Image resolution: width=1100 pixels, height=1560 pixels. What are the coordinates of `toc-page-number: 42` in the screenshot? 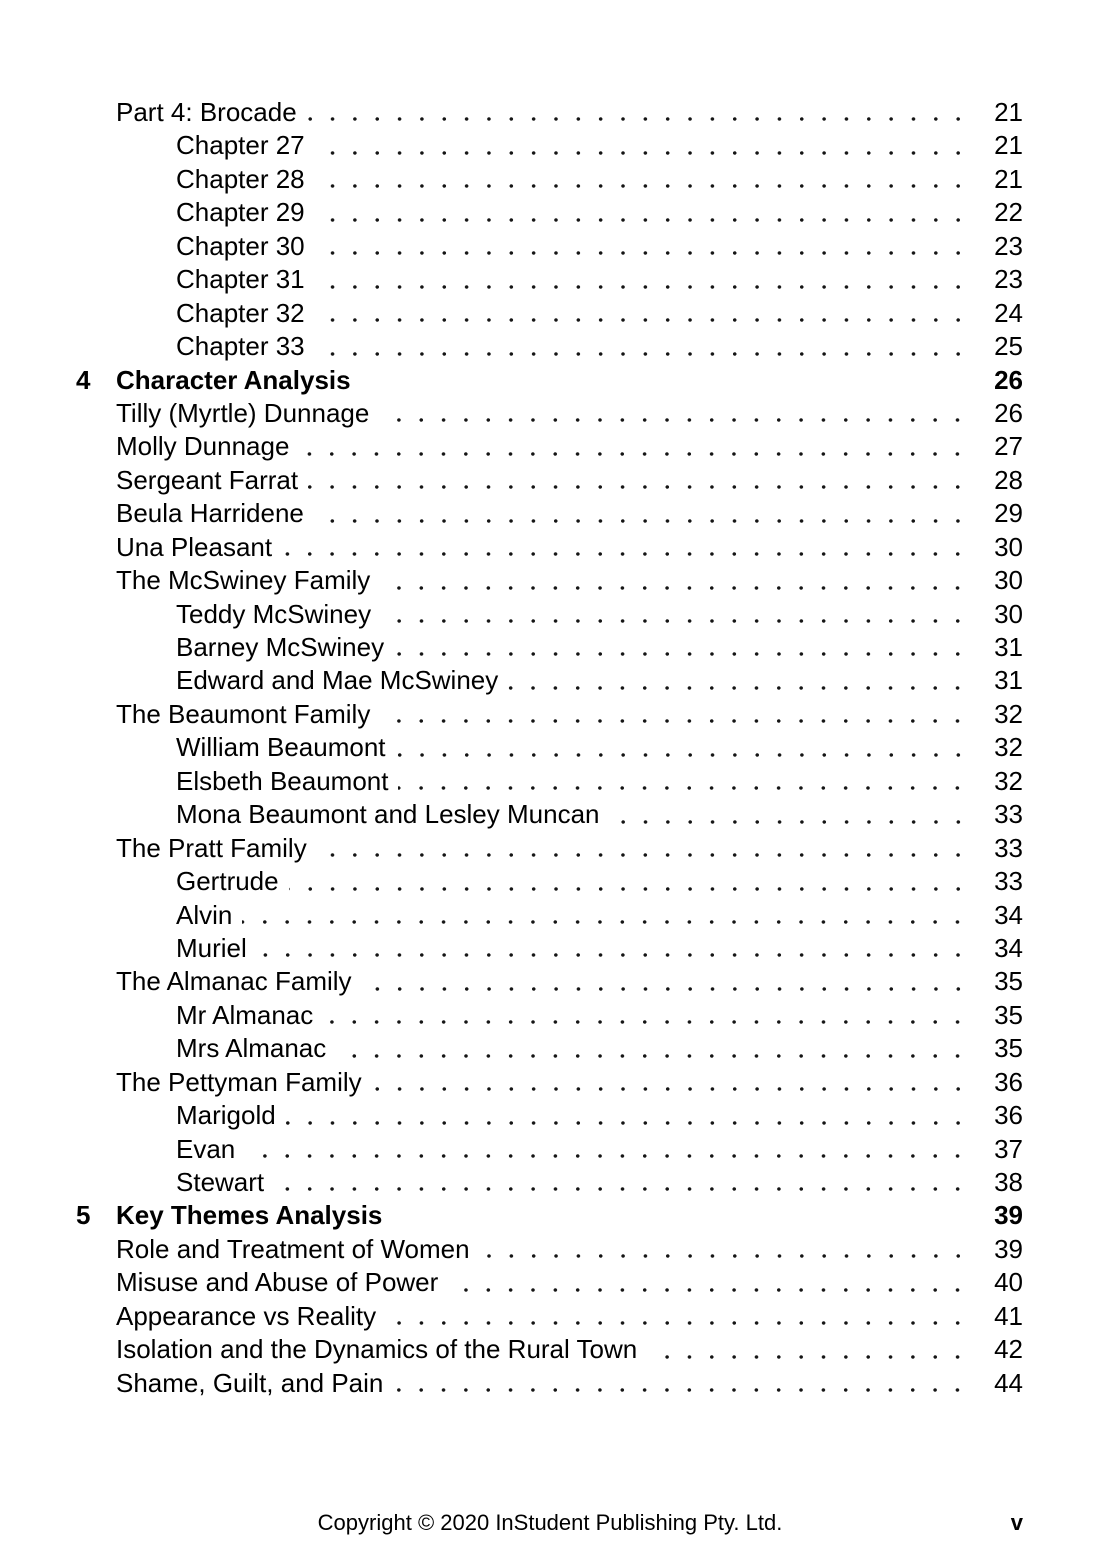 It's located at (1008, 1349).